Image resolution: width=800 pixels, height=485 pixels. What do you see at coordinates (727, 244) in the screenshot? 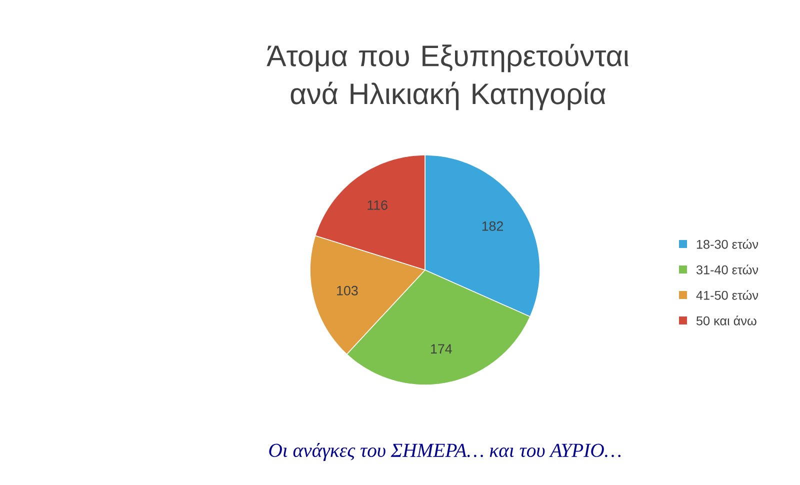
I see `legend-label: 18-30 ετών` at bounding box center [727, 244].